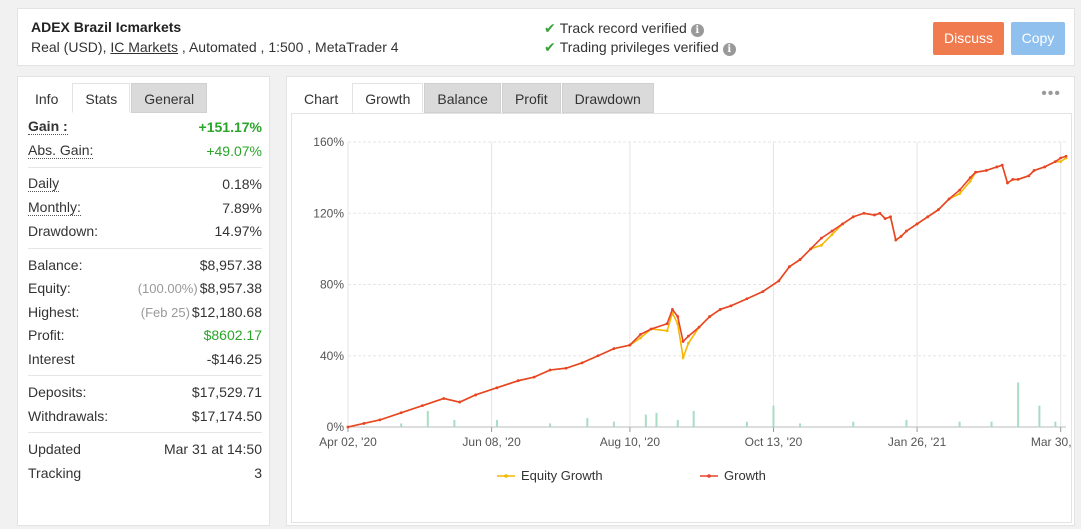 Image resolution: width=1081 pixels, height=529 pixels. Describe the element at coordinates (61, 150) in the screenshot. I see `abs-gain-label: Abs. Gain:` at that location.